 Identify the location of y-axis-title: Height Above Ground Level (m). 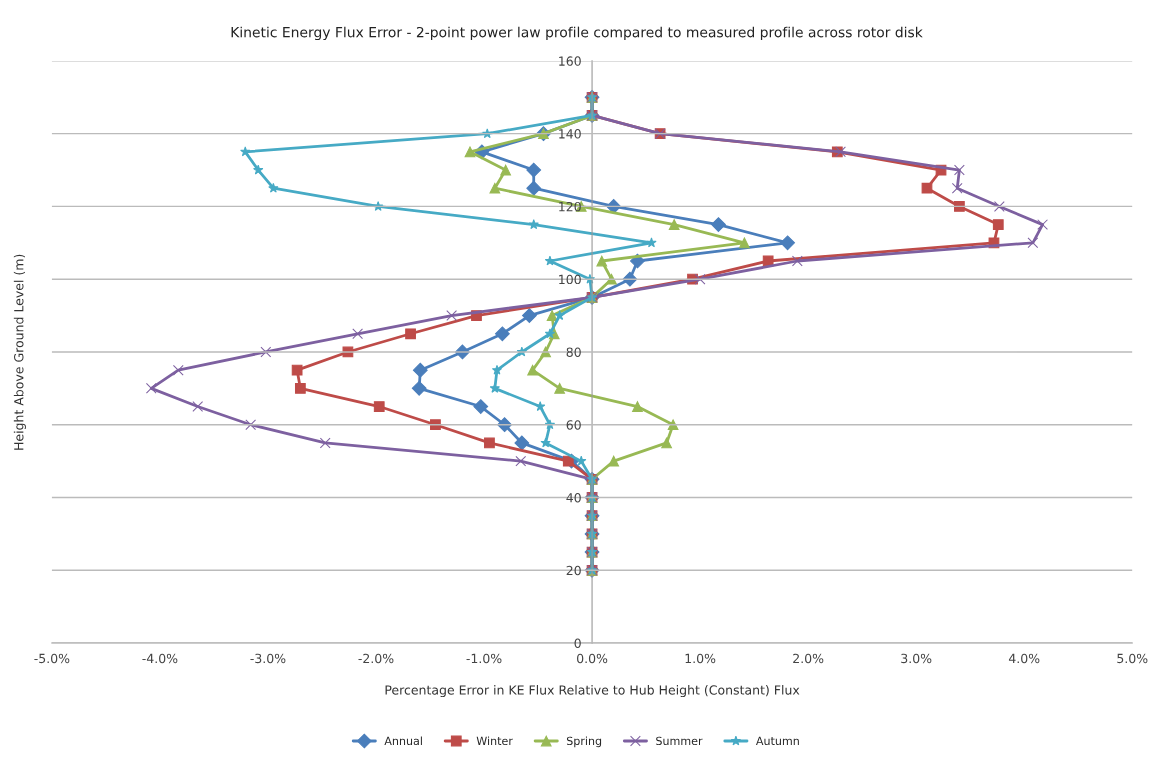
(19, 352).